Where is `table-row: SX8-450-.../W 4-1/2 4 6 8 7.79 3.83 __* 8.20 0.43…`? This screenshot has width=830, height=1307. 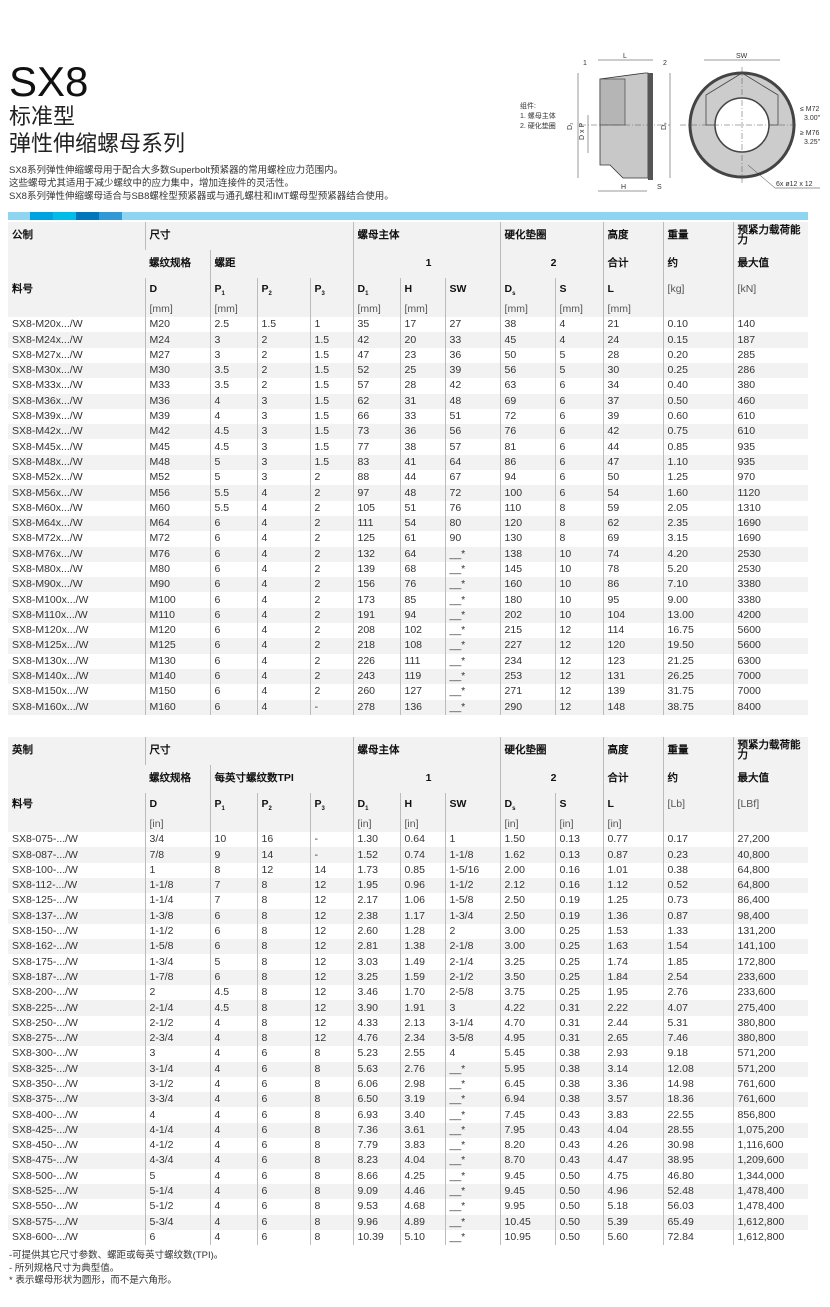 table-row: SX8-450-.../W 4-1/2 4 6 8 7.79 3.83 __* 8.20 0.43… is located at coordinates (408, 1146).